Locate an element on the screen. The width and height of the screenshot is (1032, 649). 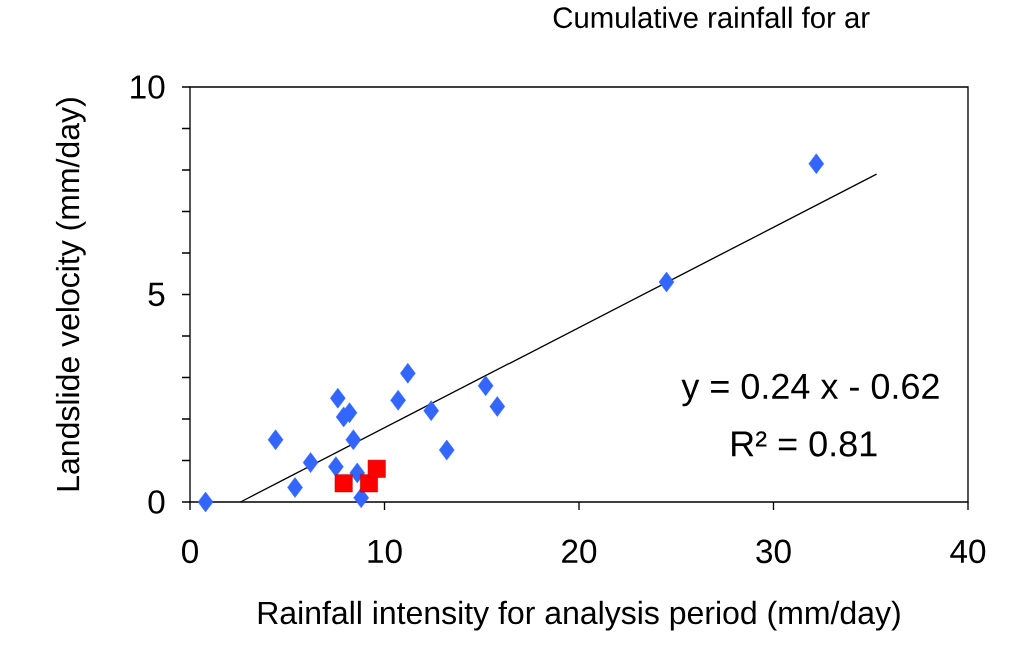
annotation: R² = 0.81 is located at coordinates (804, 444).